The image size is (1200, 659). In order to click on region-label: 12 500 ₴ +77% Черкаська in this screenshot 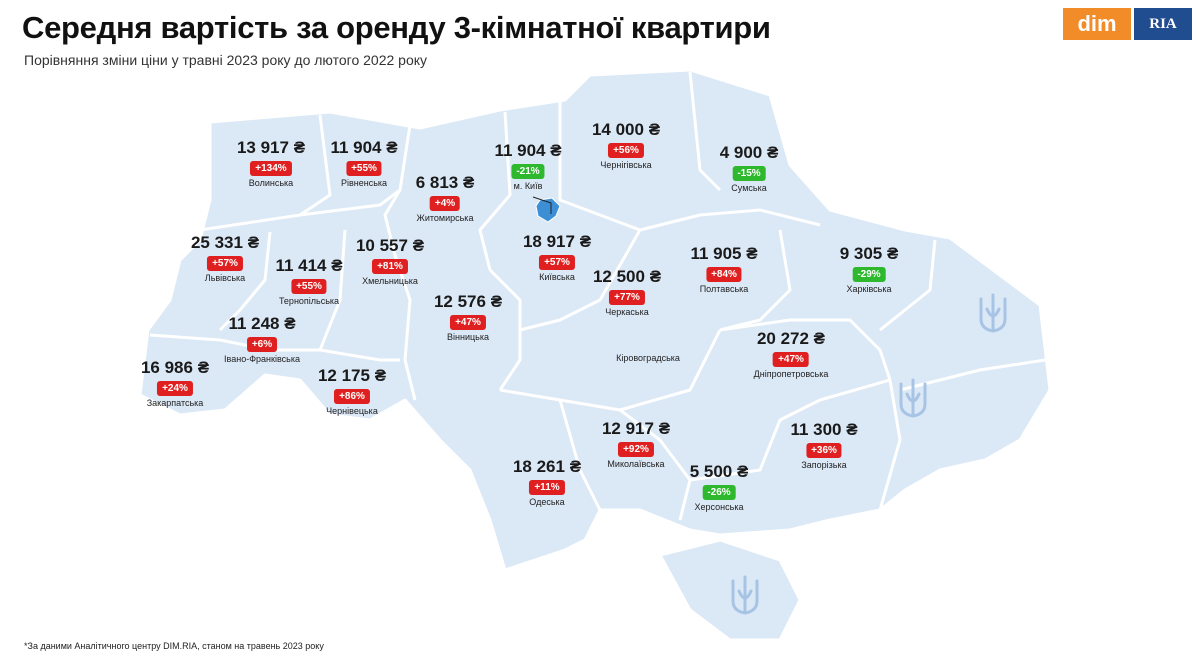, I will do `click(627, 292)`.